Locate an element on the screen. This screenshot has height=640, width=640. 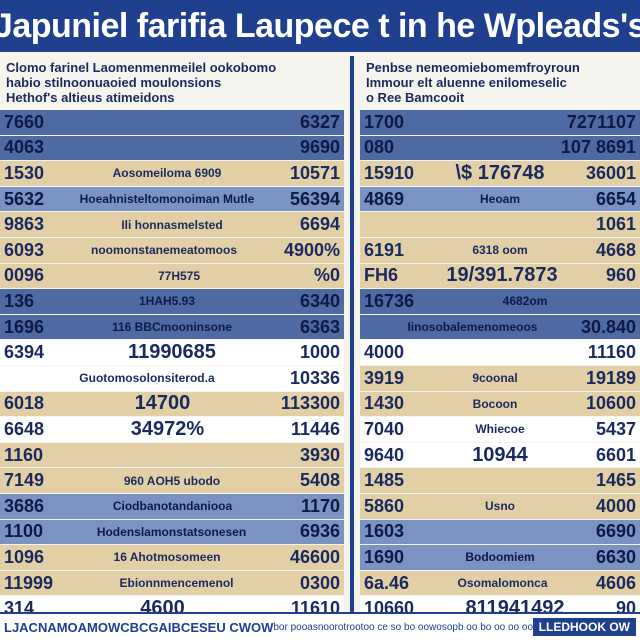
table-row: FH6 19/391.7873 960 is located at coordinates (500, 276).